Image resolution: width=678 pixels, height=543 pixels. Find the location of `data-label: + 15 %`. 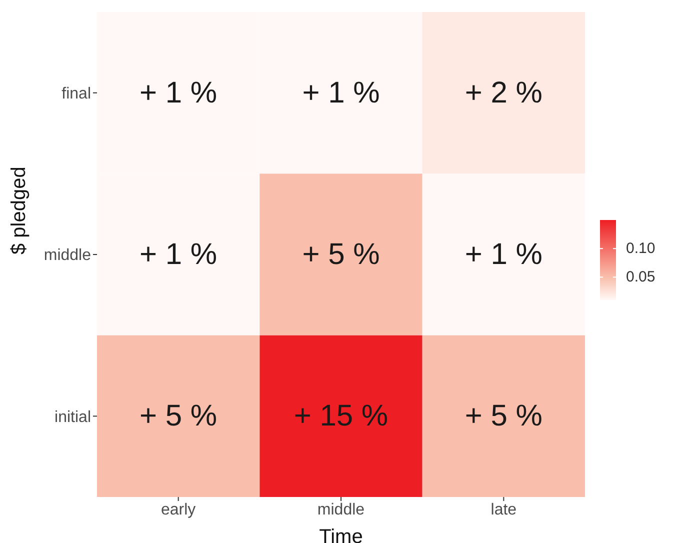

data-label: + 15 % is located at coordinates (341, 416).